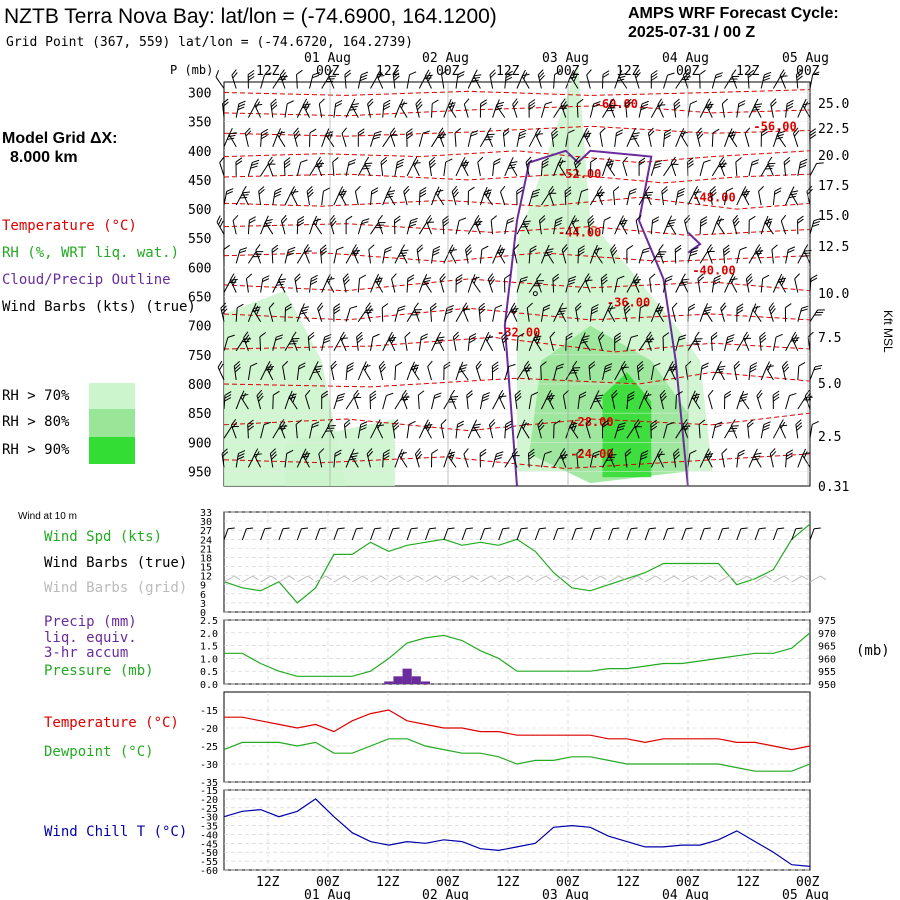 This screenshot has width=900, height=900. Describe the element at coordinates (199, 123) in the screenshot. I see `pressure-tick-label: 350` at that location.